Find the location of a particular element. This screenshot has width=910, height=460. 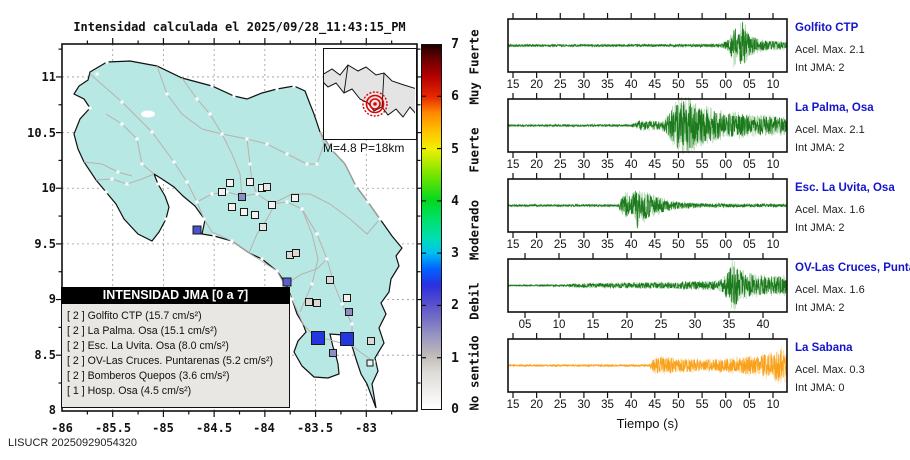

y-tick-8-5: 8.5 is located at coordinates (45, 355).